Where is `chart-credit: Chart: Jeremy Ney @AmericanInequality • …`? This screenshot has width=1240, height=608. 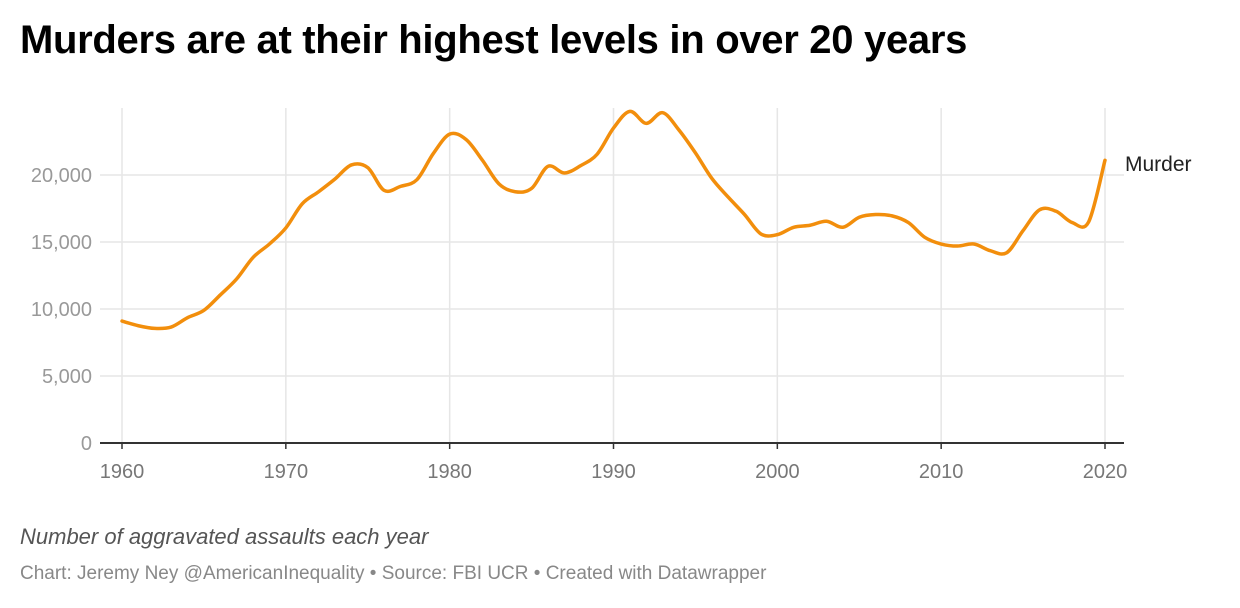
chart-credit: Chart: Jeremy Ney @AmericanInequality • … is located at coordinates (393, 573).